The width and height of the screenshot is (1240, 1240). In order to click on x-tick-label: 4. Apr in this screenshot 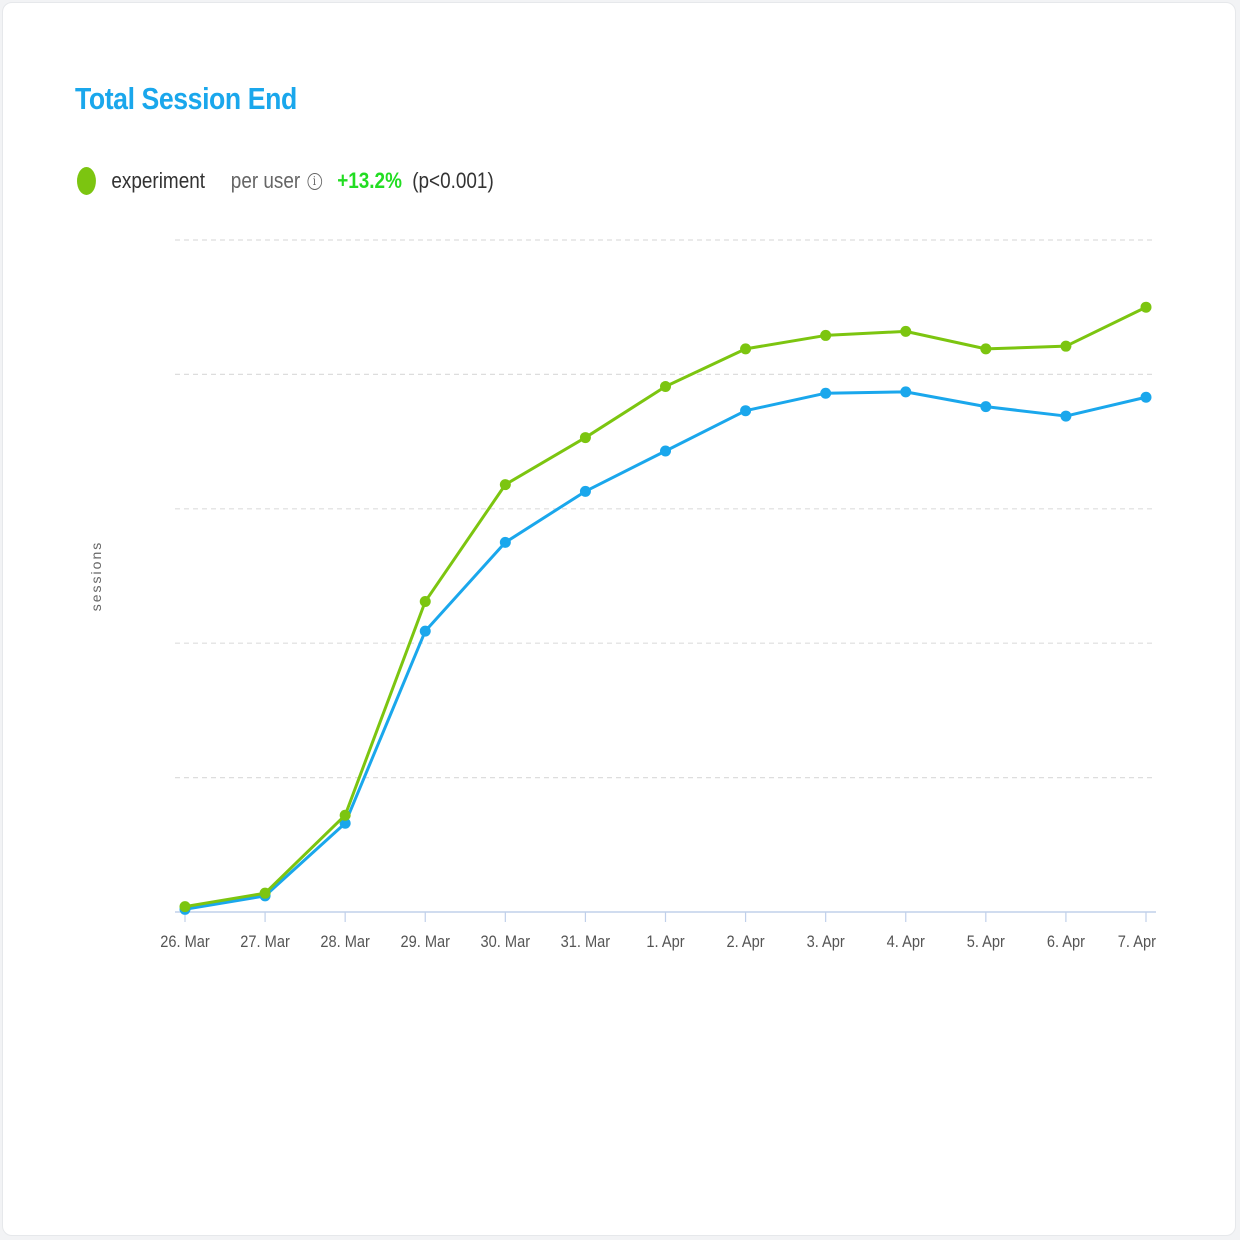, I will do `click(906, 942)`.